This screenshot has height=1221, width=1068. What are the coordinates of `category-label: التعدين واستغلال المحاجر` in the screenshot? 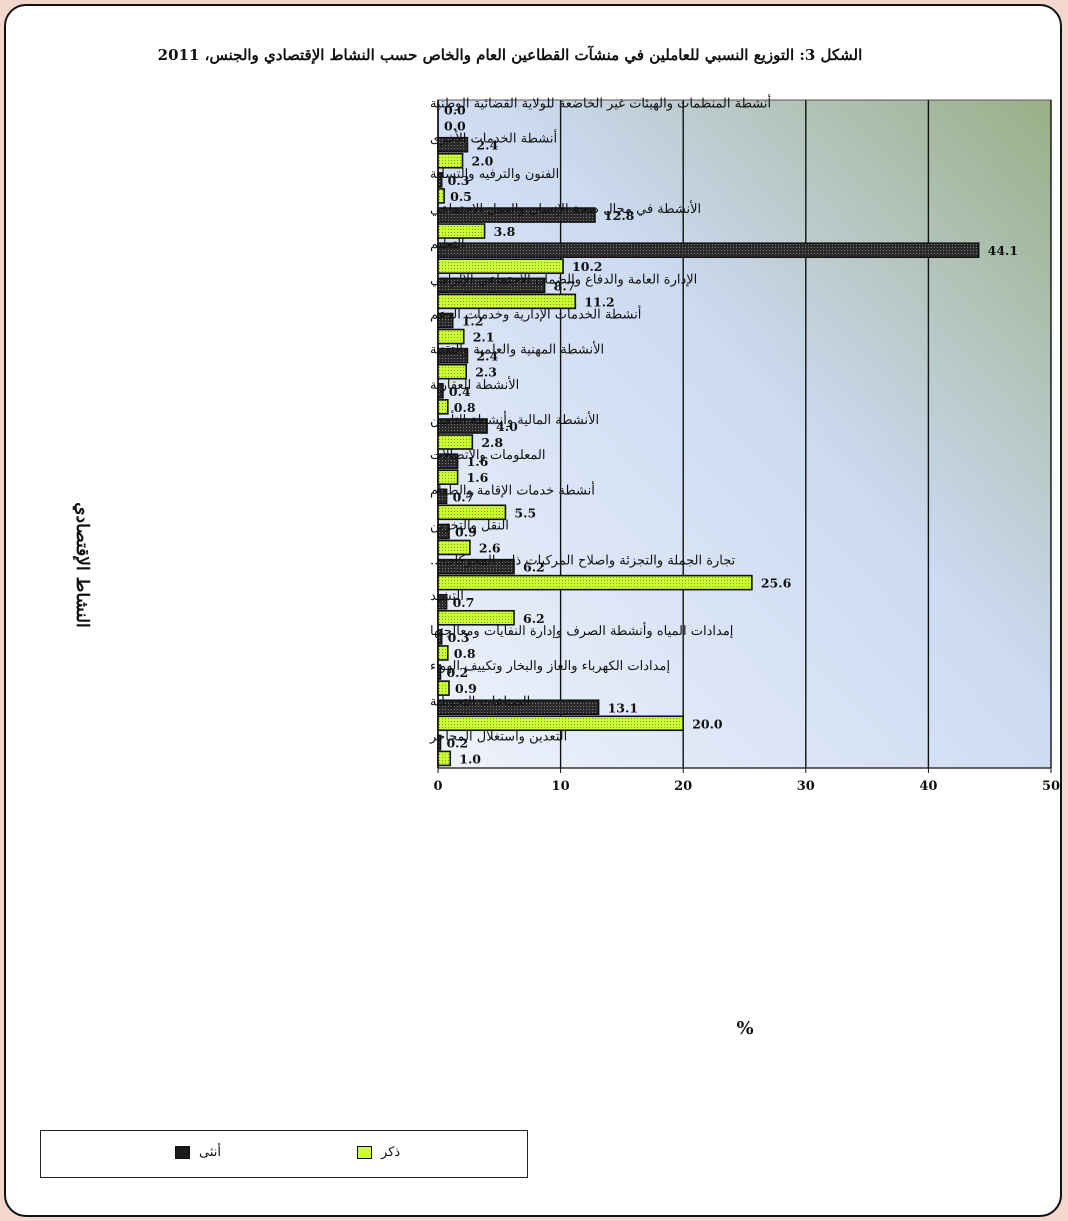 It's located at (498, 736).